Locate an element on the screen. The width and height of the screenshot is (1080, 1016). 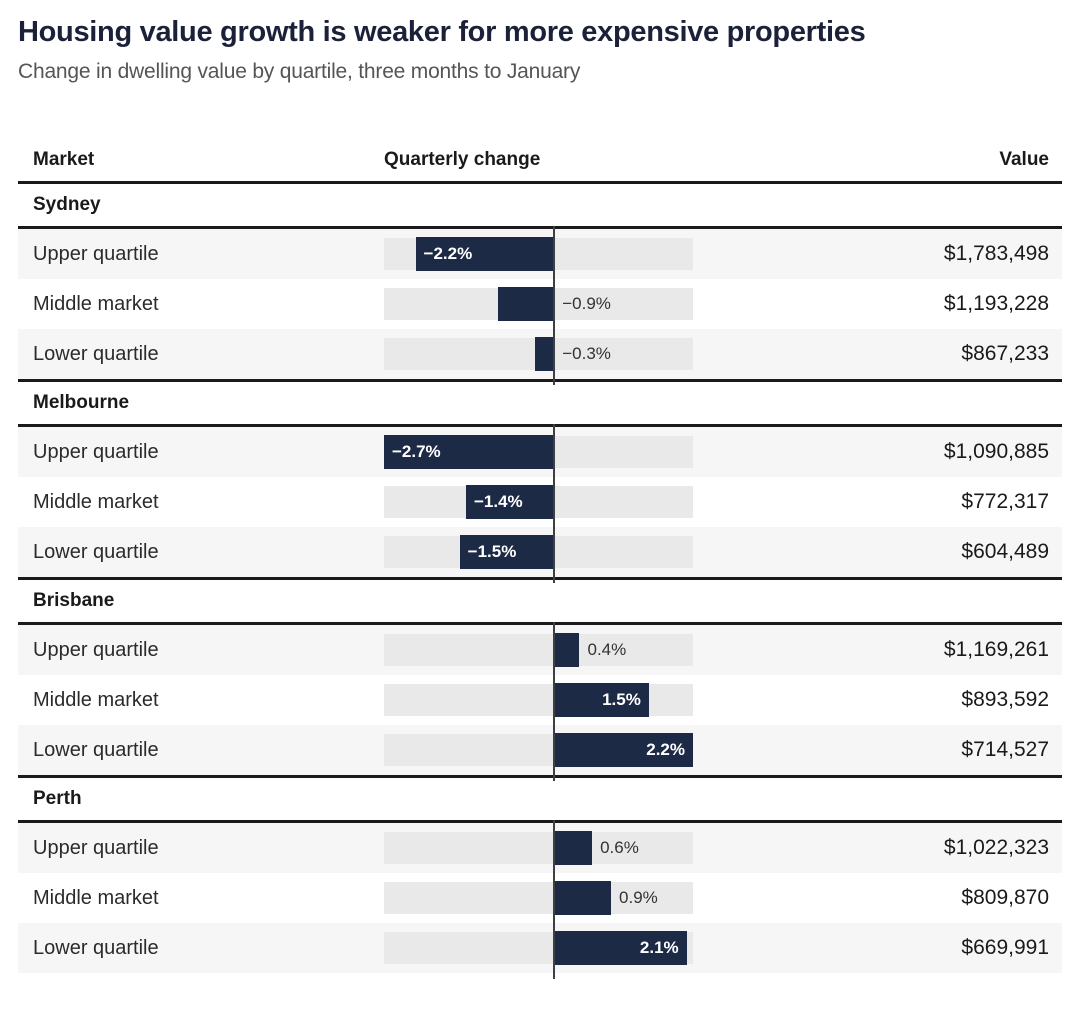
market-name: Perth is located at coordinates (57, 799).